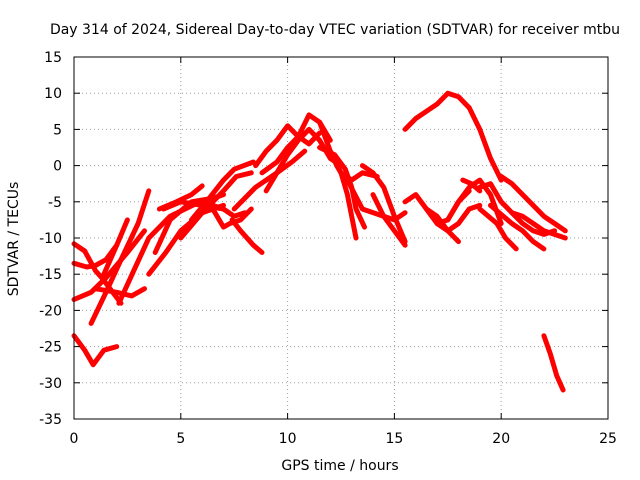 This screenshot has width=640, height=480. What do you see at coordinates (50, 384) in the screenshot?
I see `y-tick-label: -30` at bounding box center [50, 384].